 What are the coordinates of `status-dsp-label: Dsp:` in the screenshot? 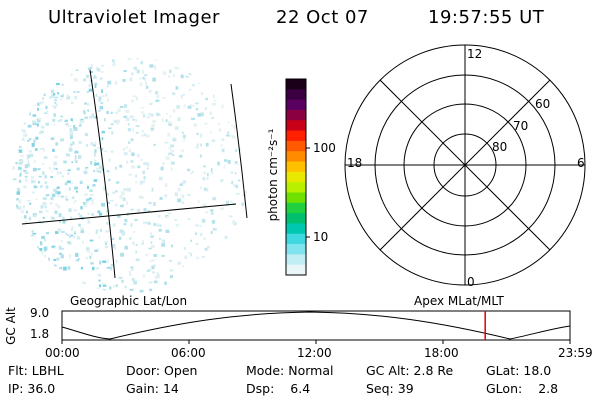 It's located at (260, 388).